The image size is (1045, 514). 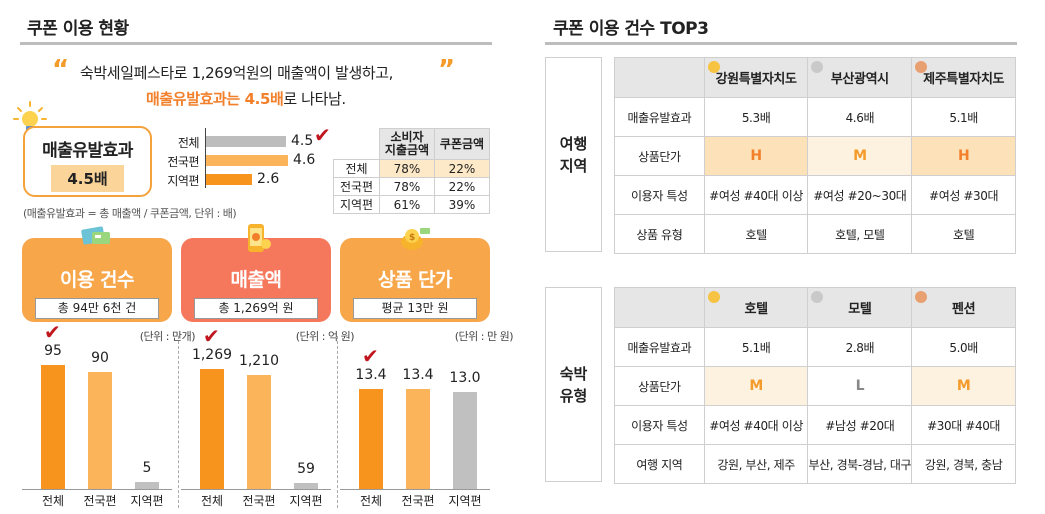 What do you see at coordinates (314, 99) in the screenshot?
I see `quote-rest: 로 나타남.` at bounding box center [314, 99].